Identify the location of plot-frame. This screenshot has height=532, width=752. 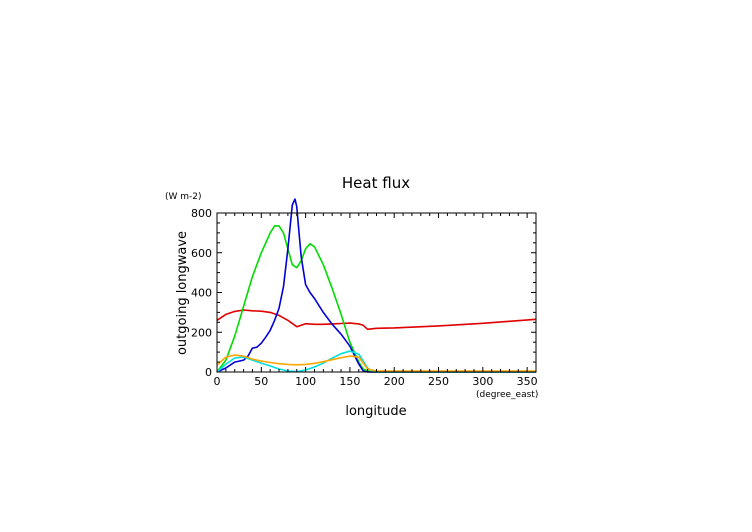
(376, 292).